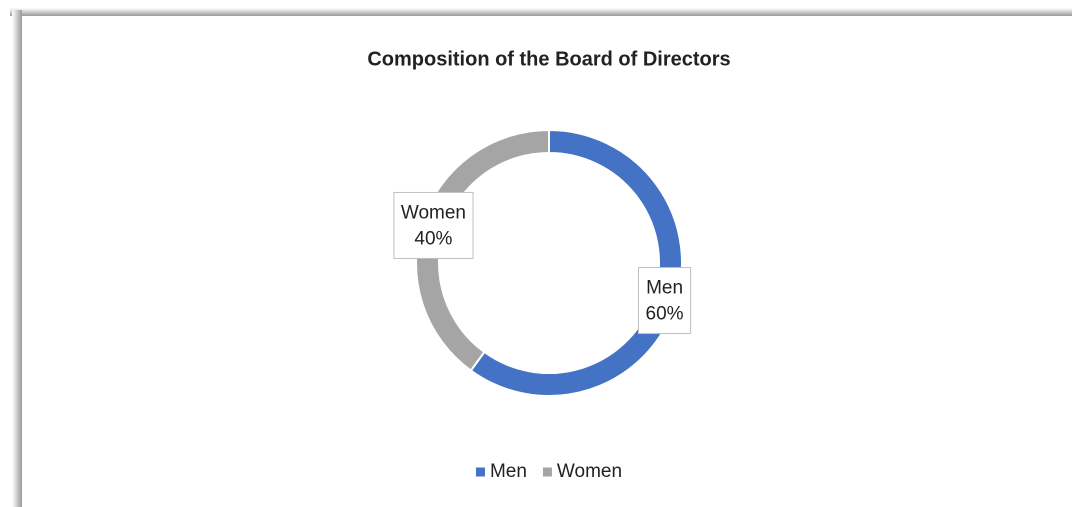 This screenshot has width=1072, height=507. Describe the element at coordinates (433, 238) in the screenshot. I see `data-label-value: 40%` at that location.